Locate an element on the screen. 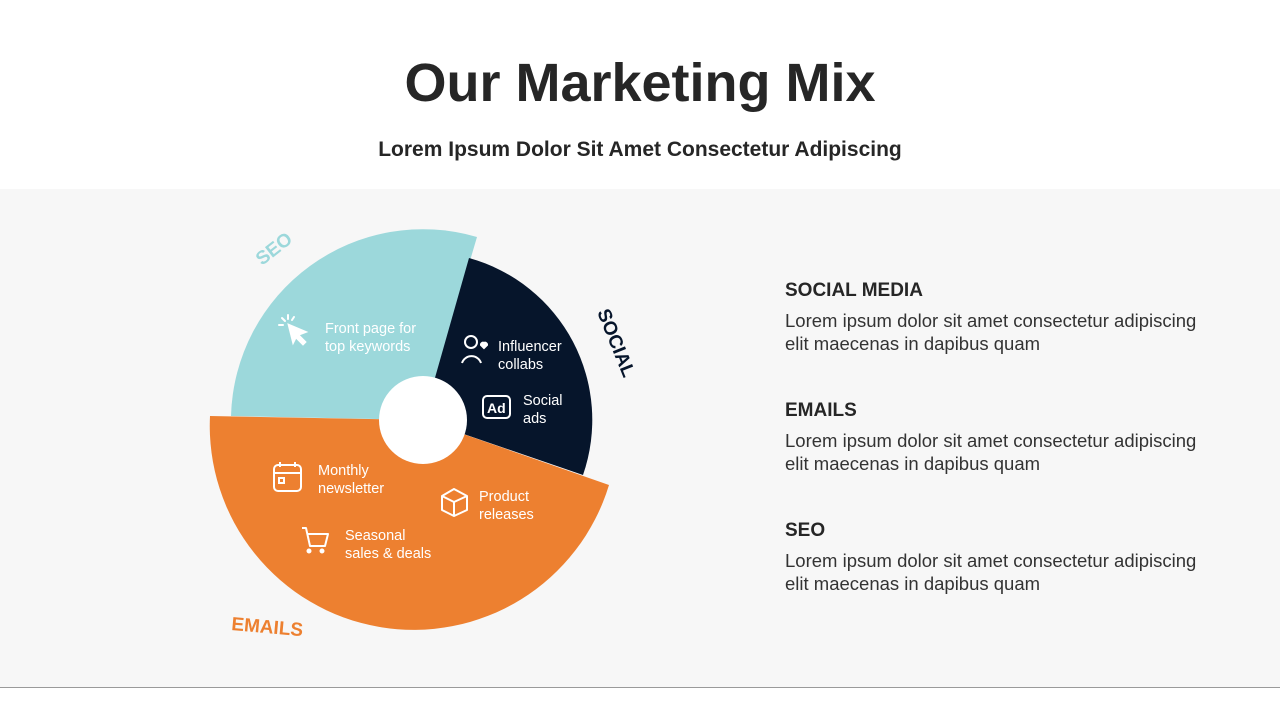 Image resolution: width=1280 pixels, height=720 pixels. list-heading: EMAILS is located at coordinates (821, 410).